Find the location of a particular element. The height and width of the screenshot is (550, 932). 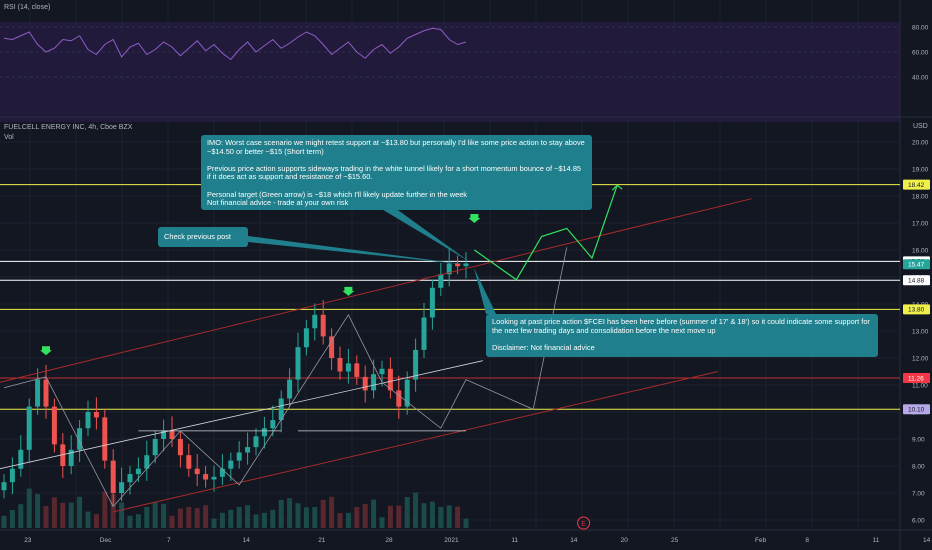

symbol-title: FUELCELL ENERGY INC, 4h, Cboe BZX is located at coordinates (68, 127).